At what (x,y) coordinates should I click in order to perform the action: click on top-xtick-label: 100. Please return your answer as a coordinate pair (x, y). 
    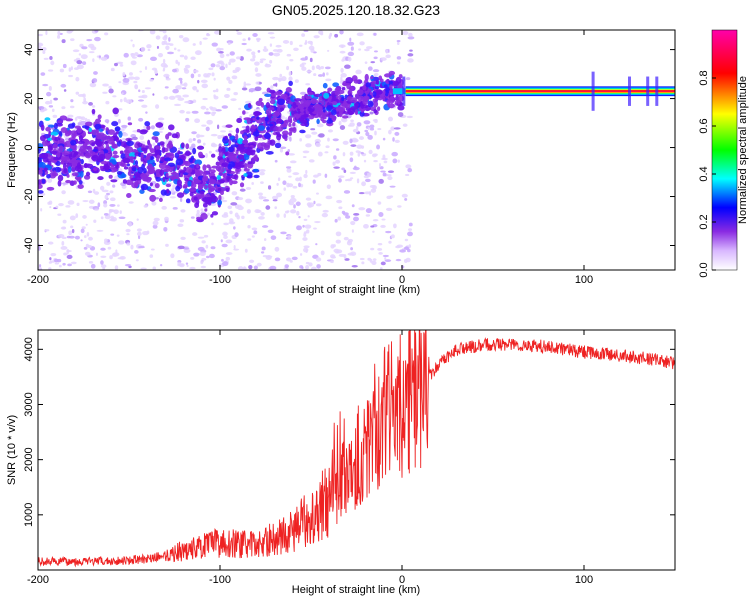
    Looking at the image, I should click on (584, 280).